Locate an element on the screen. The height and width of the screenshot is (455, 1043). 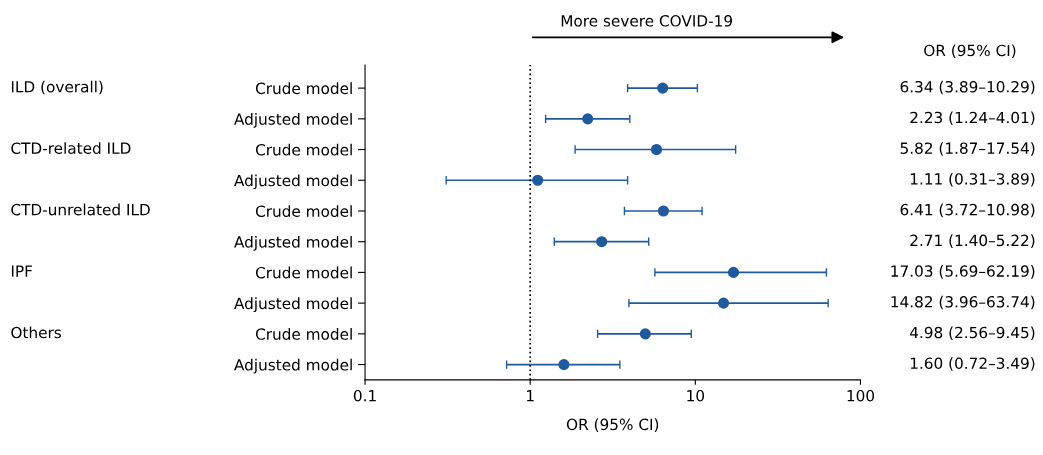
x-axis-title: OR (95% CI) is located at coordinates (612, 425).